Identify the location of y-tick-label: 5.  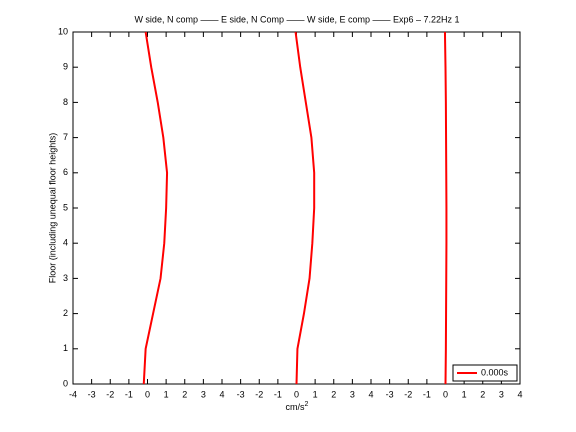
(65, 207).